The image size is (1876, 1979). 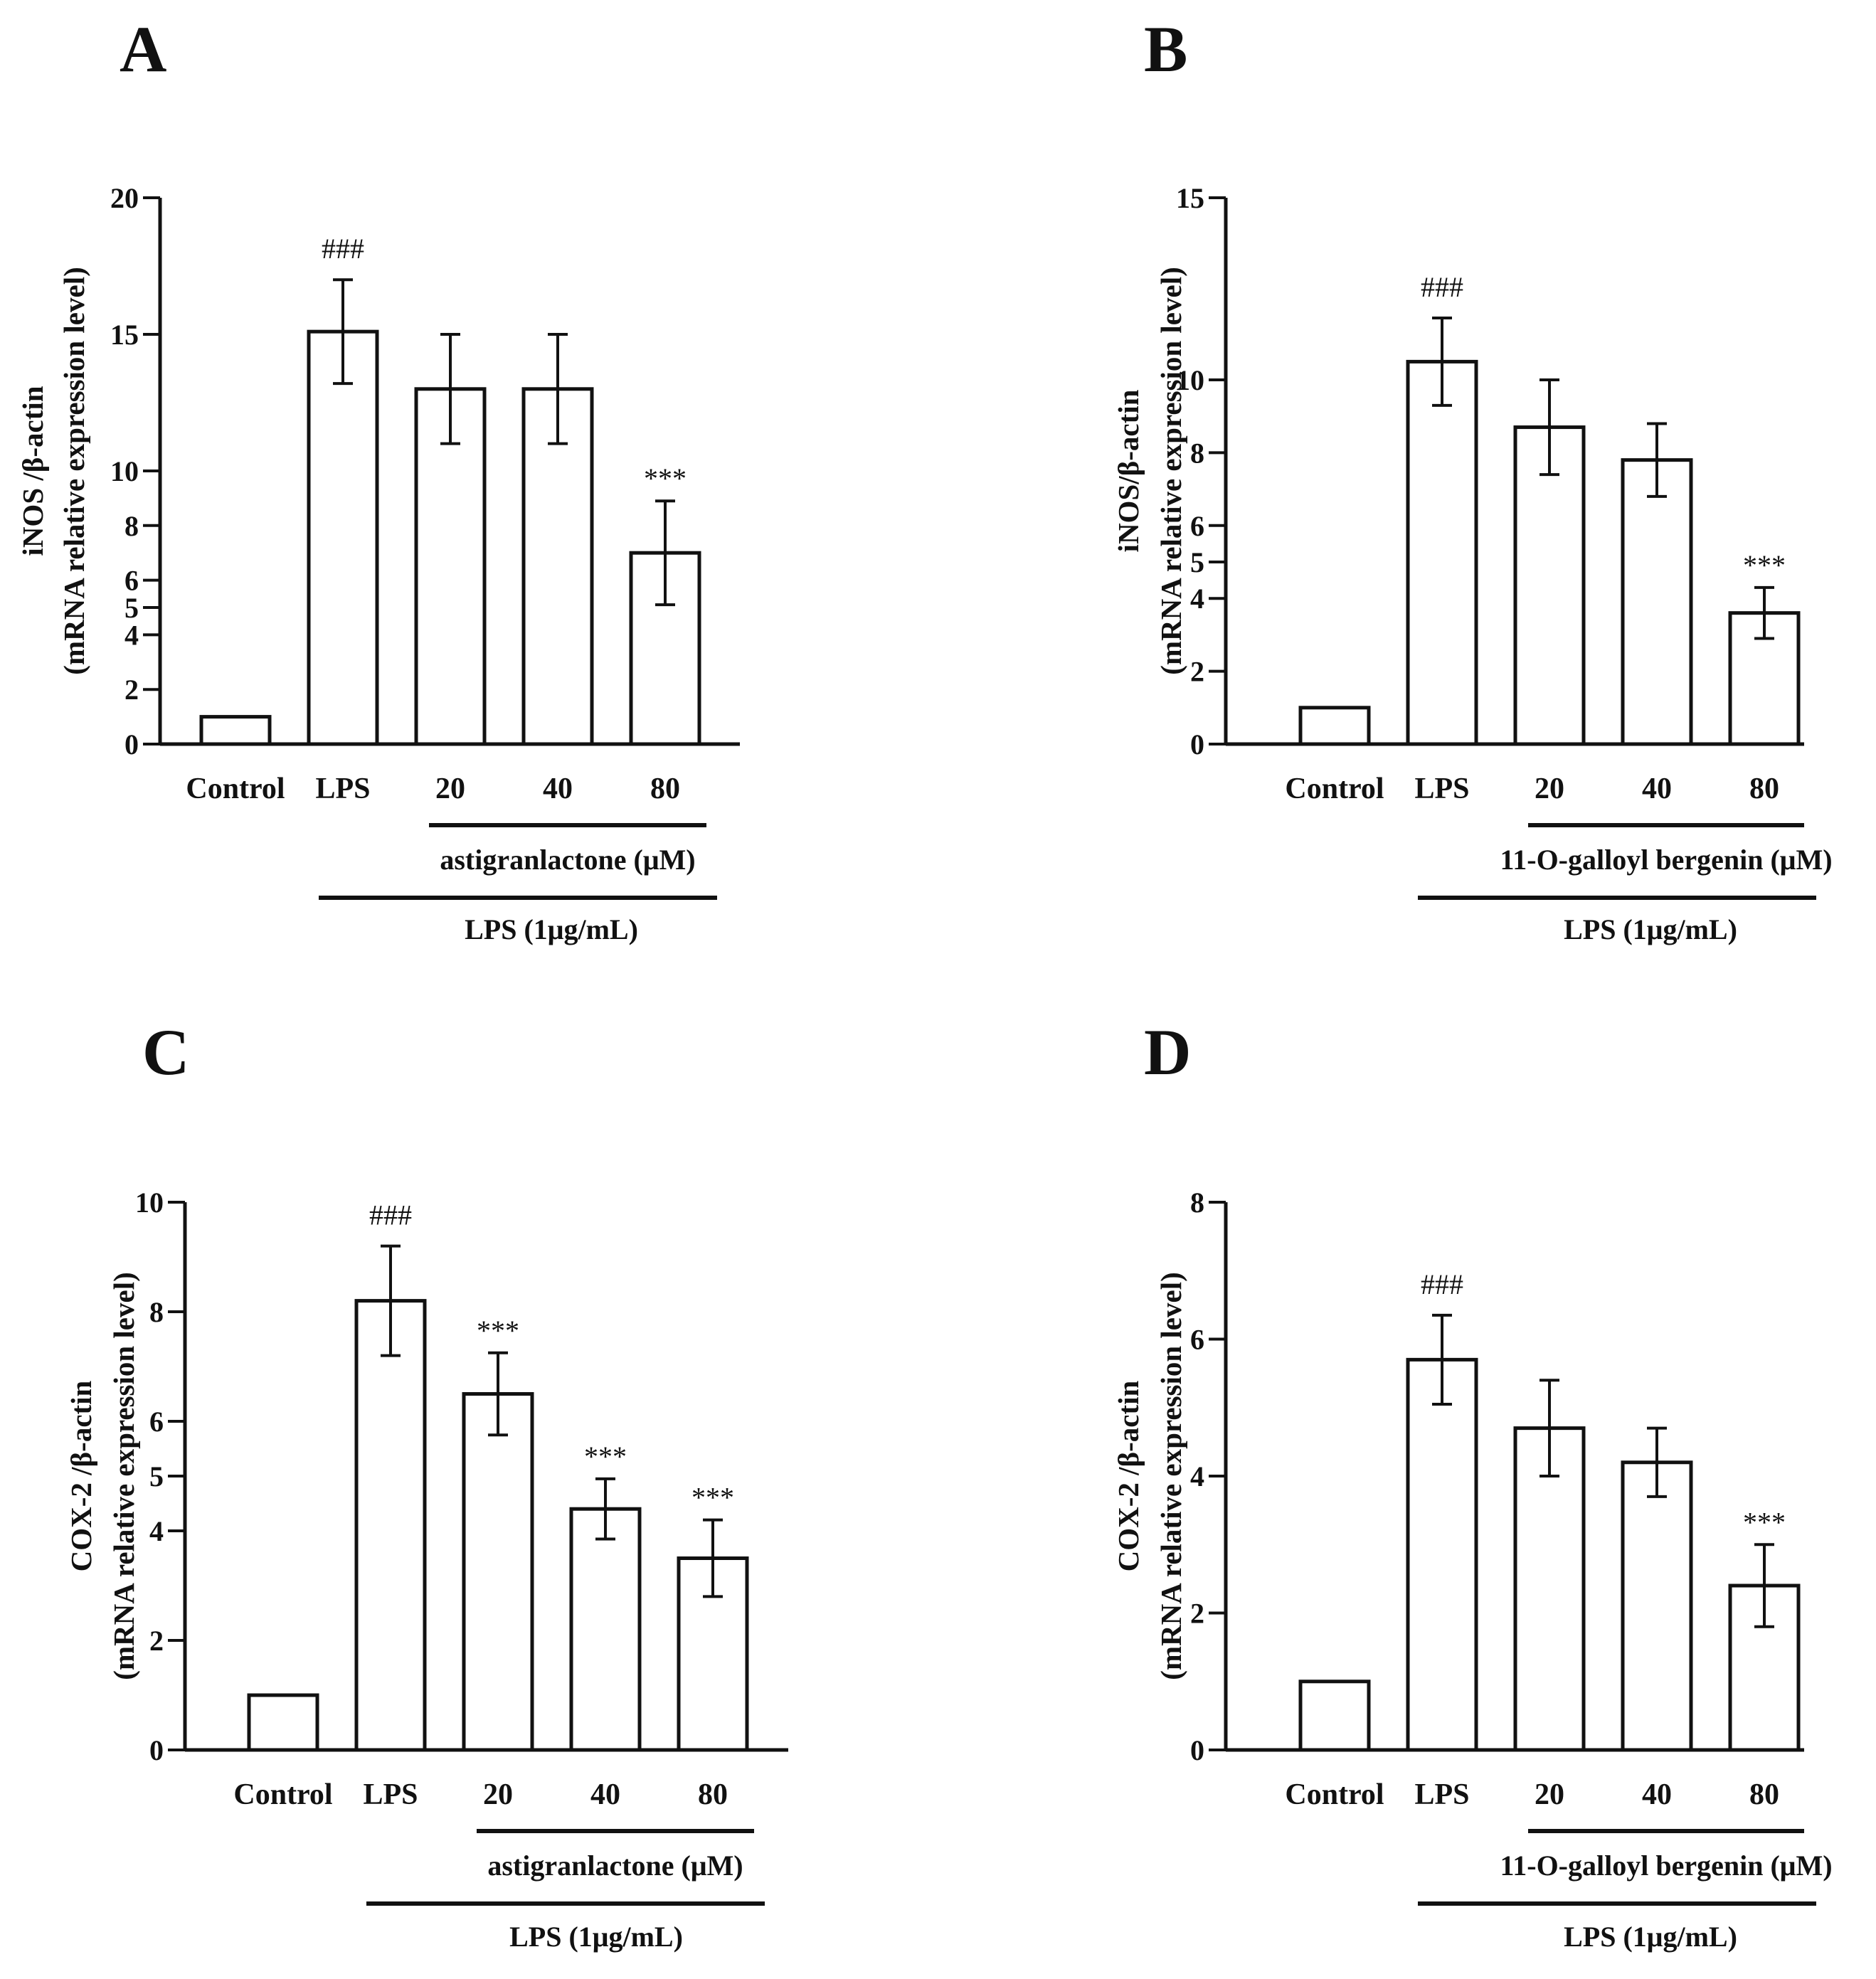 I want to click on panel-letter: B, so click(x=1165, y=49).